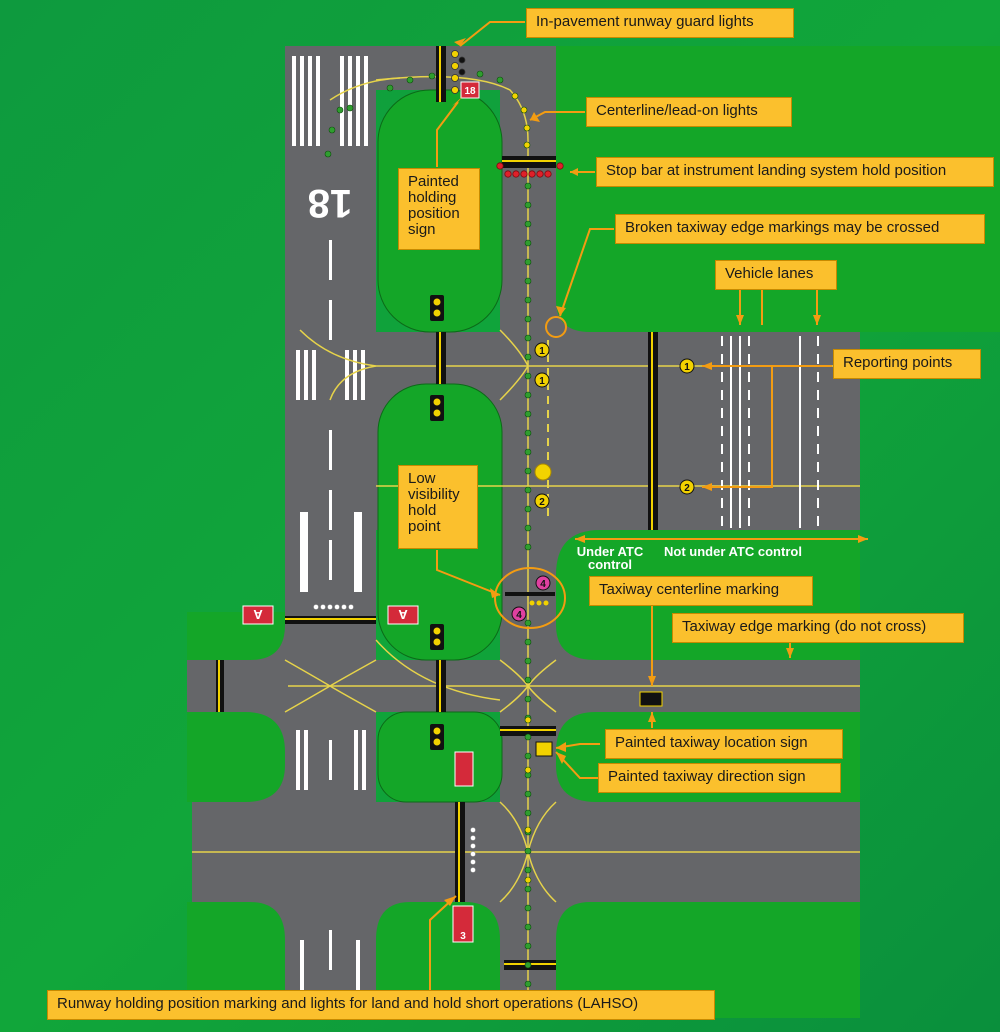 This screenshot has width=1000, height=1032. I want to click on reporting-point-2b: 2, so click(687, 488).